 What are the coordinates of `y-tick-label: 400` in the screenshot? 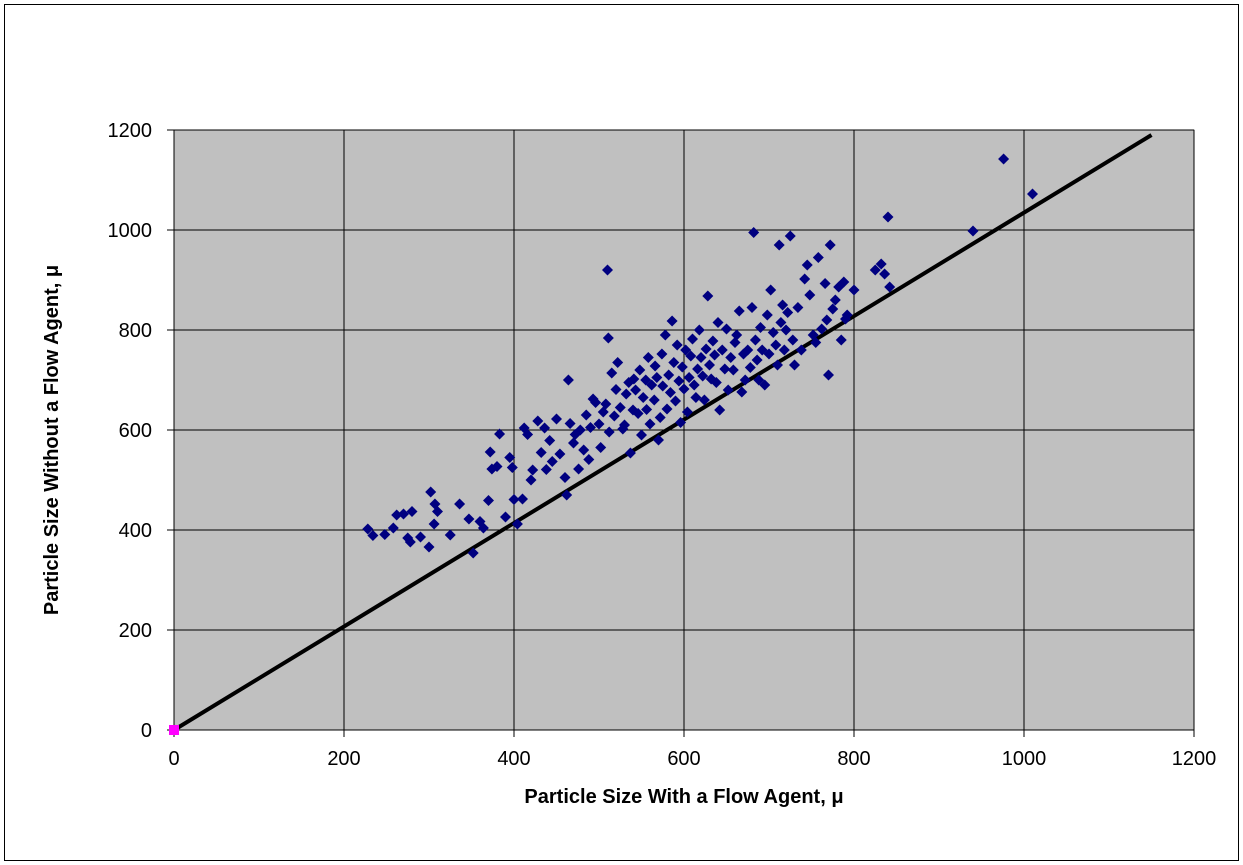 It's located at (135, 531).